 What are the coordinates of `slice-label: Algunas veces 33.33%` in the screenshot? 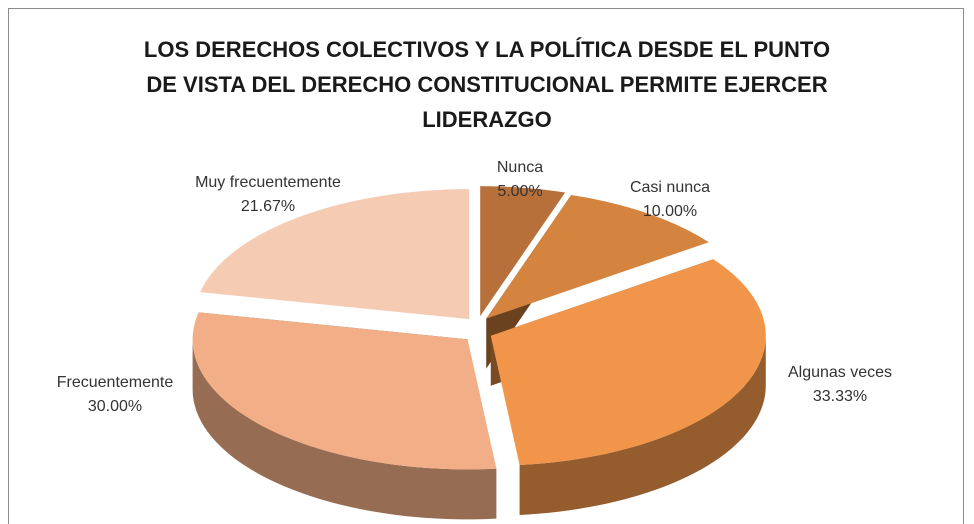 It's located at (840, 385).